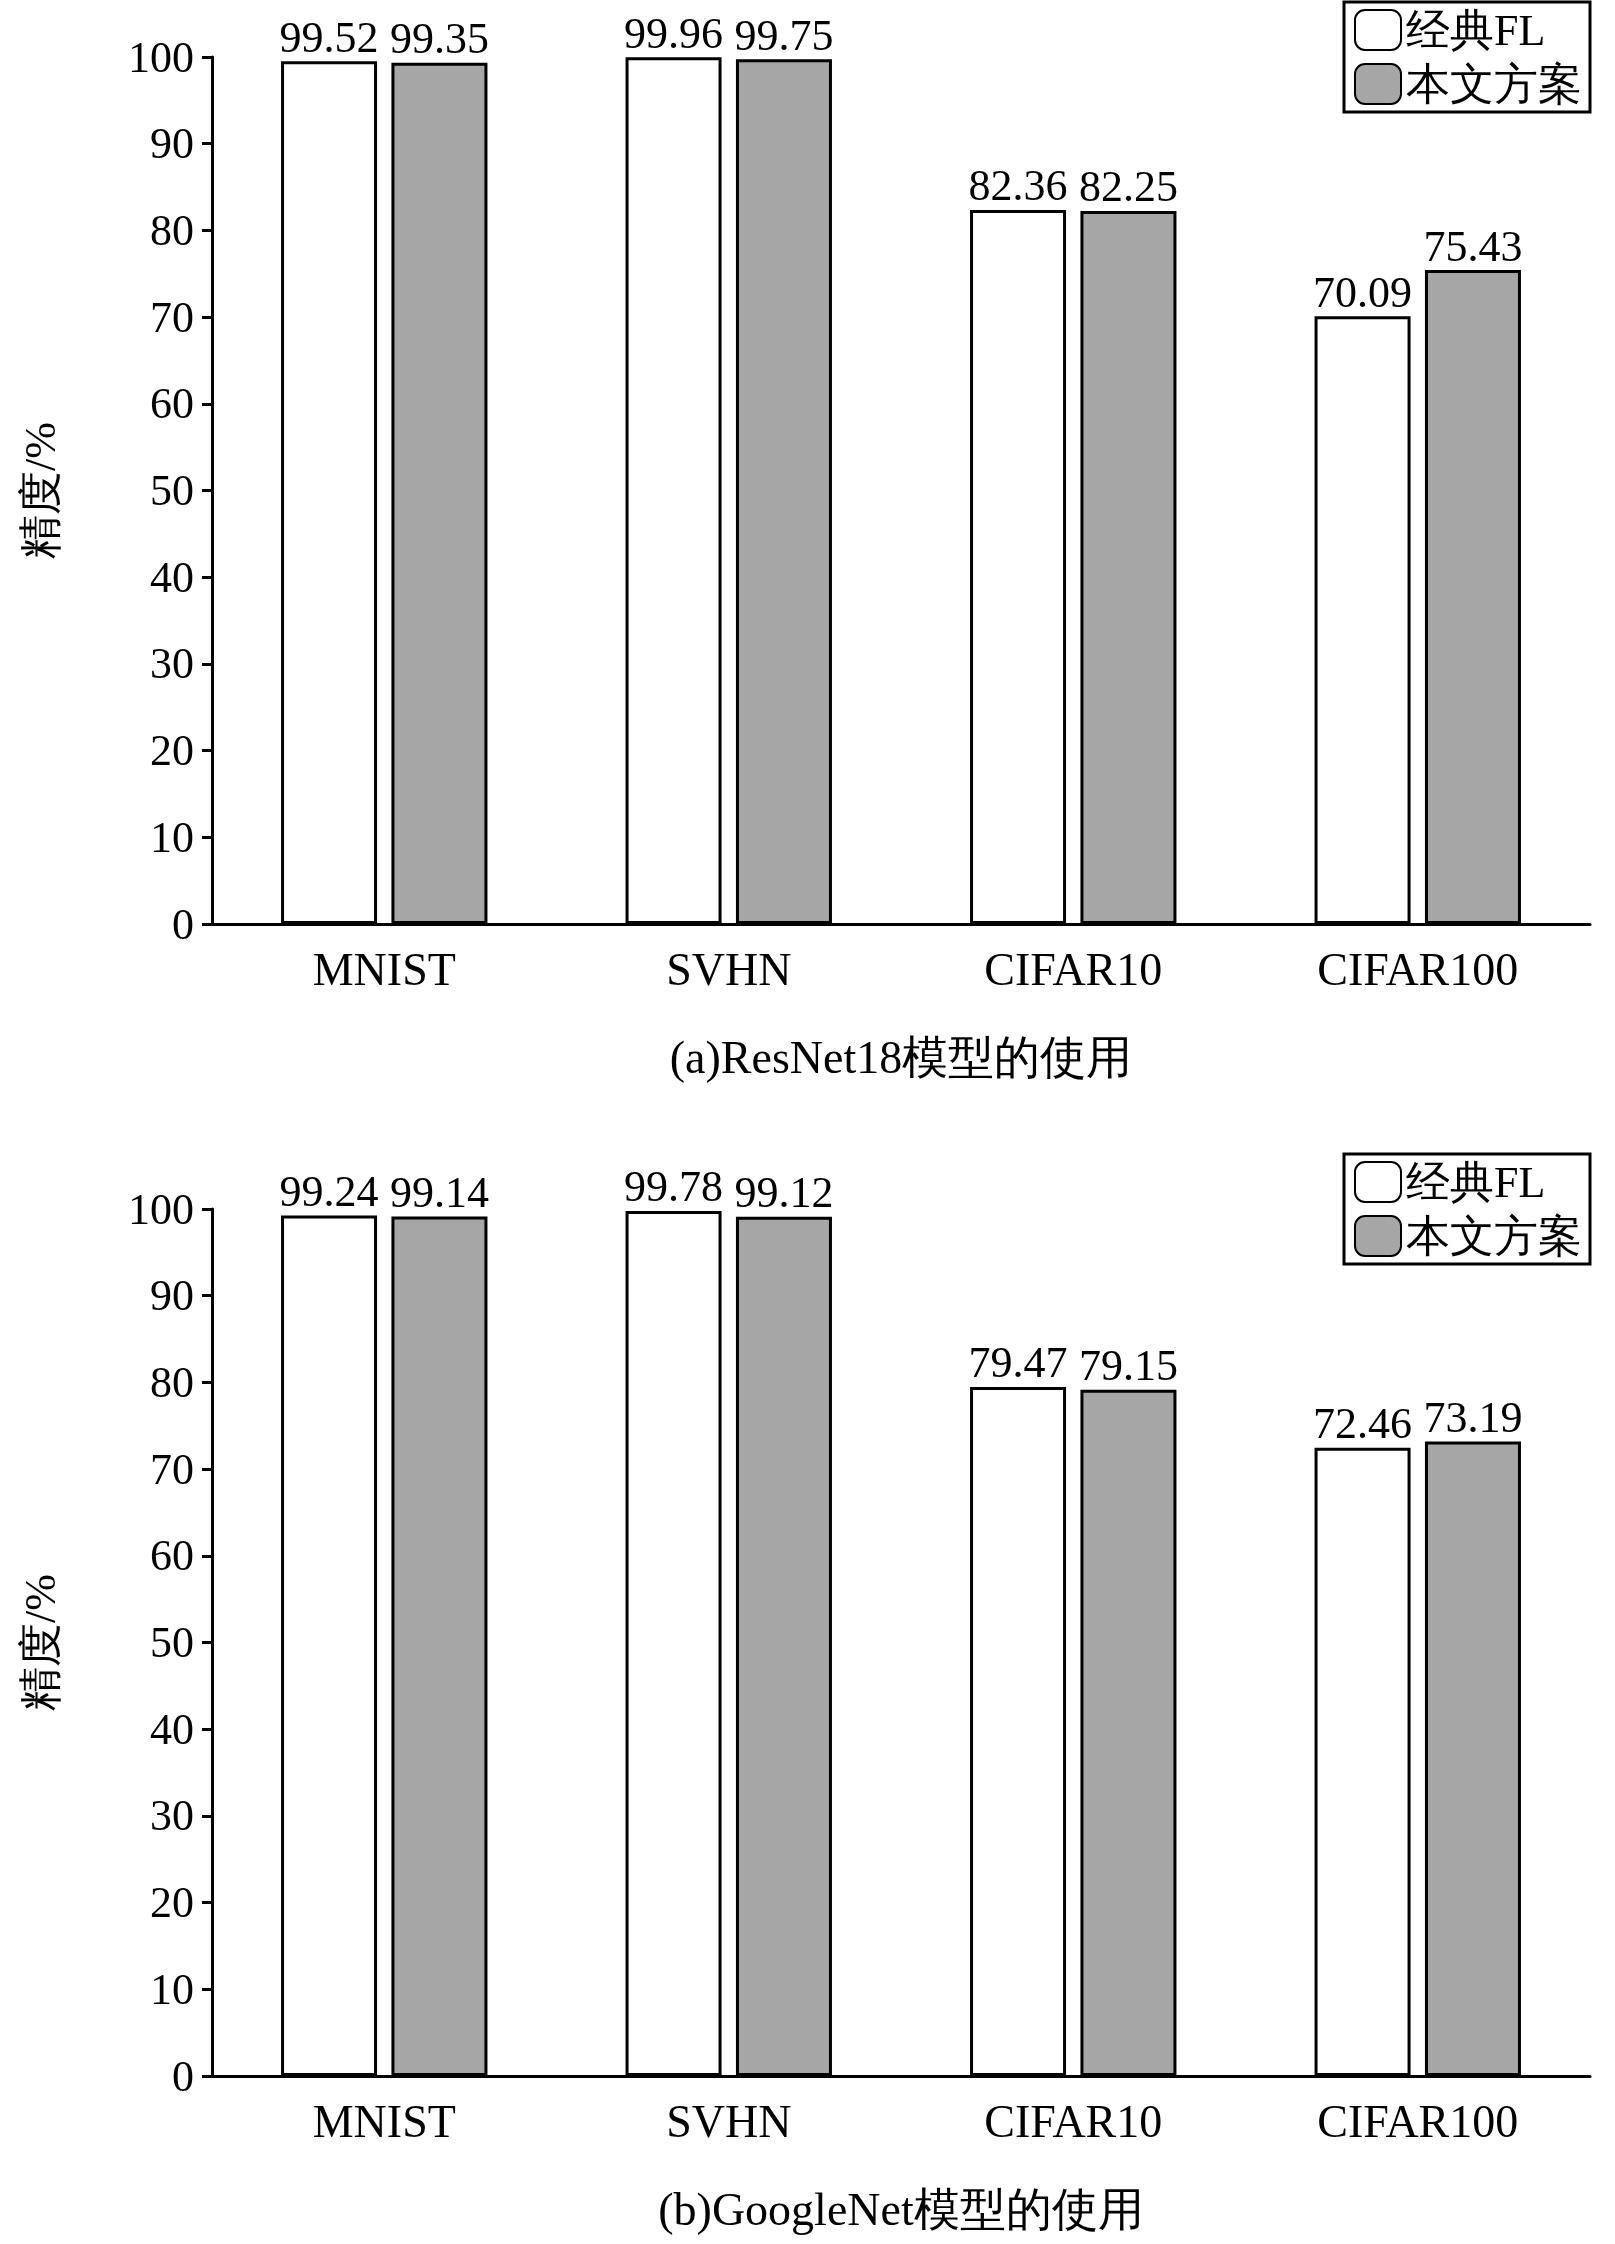  What do you see at coordinates (784, 35) in the screenshot?
I see `data-label: 99.75` at bounding box center [784, 35].